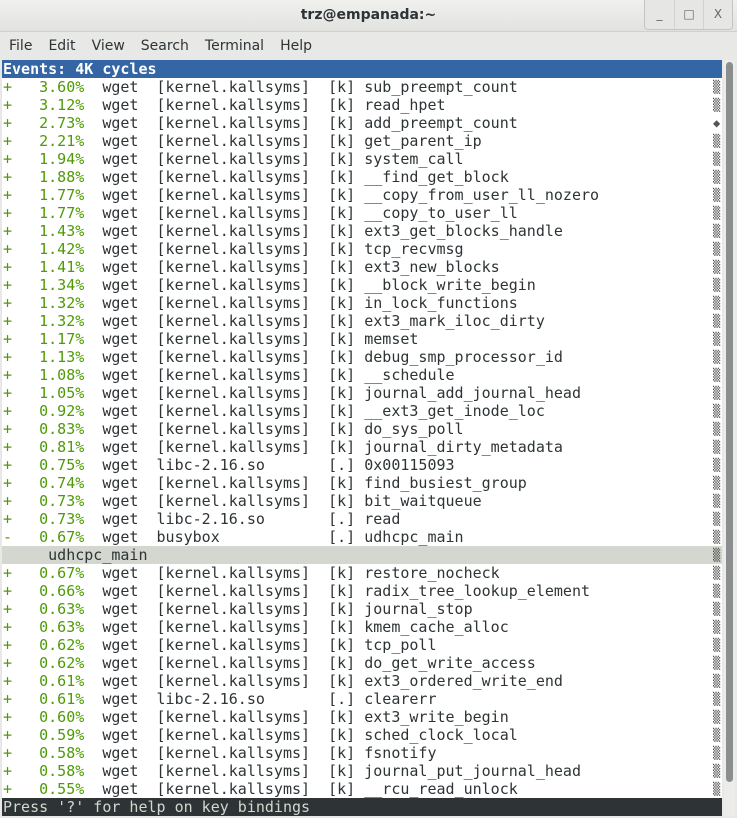  I want to click on scrollbar-thumb, so click(729, 422).